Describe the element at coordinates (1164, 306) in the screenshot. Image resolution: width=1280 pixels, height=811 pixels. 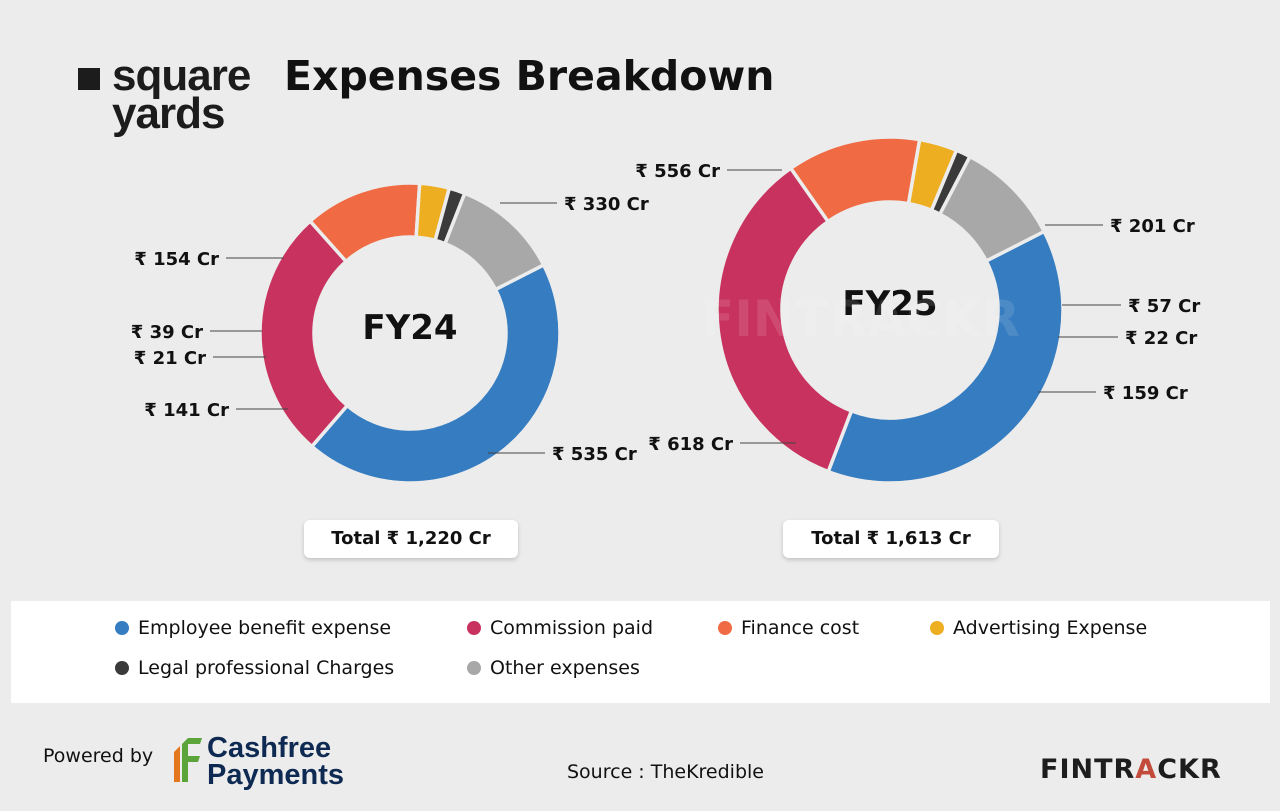
I see `fy25-value-label-advertising: ₹ 57 Cr` at that location.